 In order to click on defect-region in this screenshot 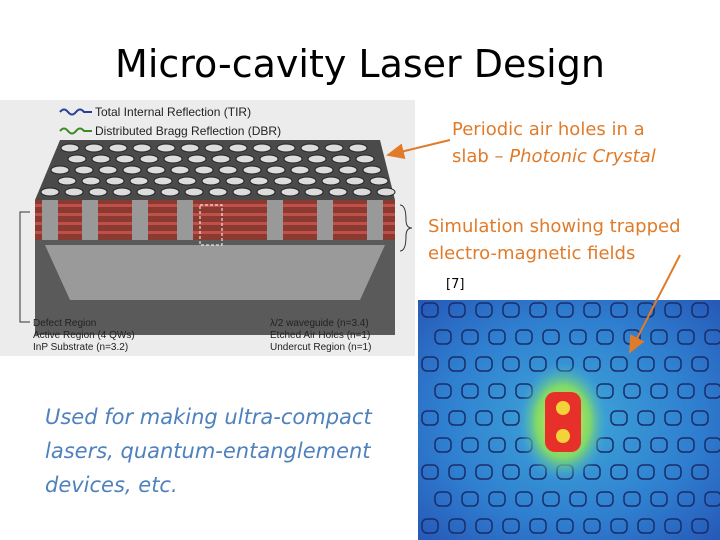, I will do `click(211, 225)`.